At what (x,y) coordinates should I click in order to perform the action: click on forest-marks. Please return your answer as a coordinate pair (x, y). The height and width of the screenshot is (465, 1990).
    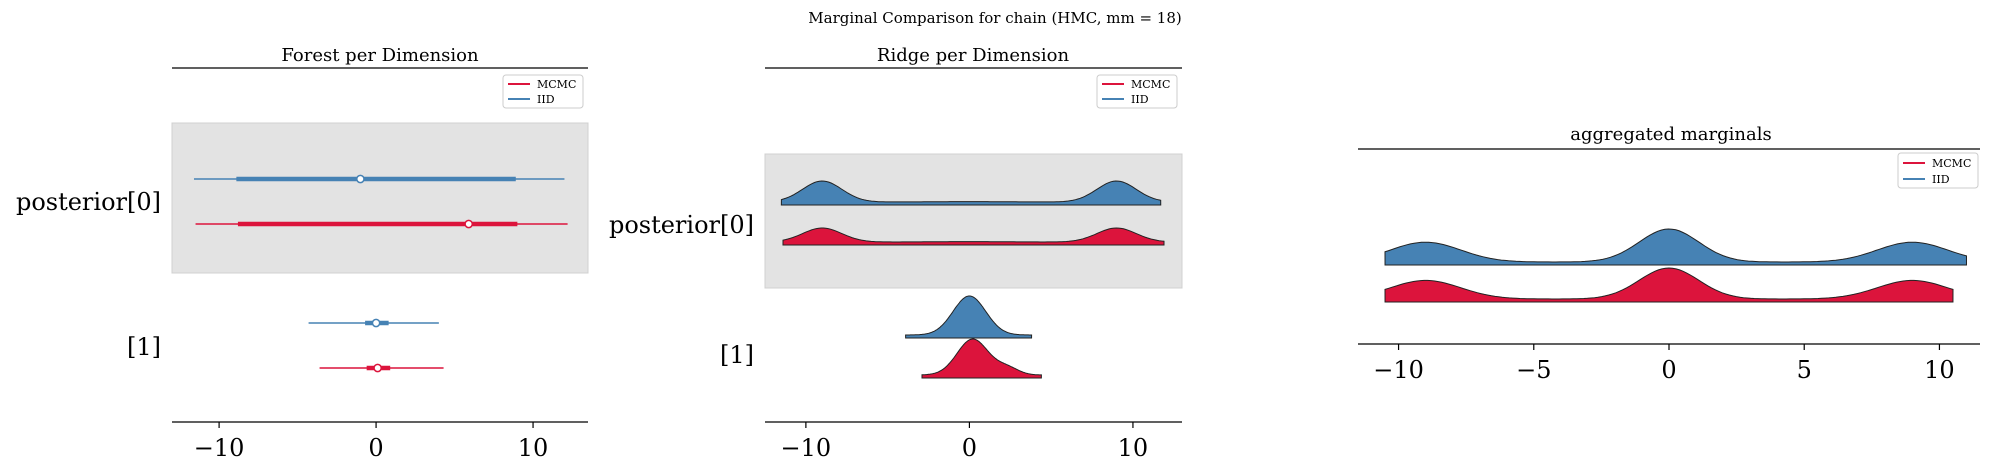
    Looking at the image, I should click on (380, 273).